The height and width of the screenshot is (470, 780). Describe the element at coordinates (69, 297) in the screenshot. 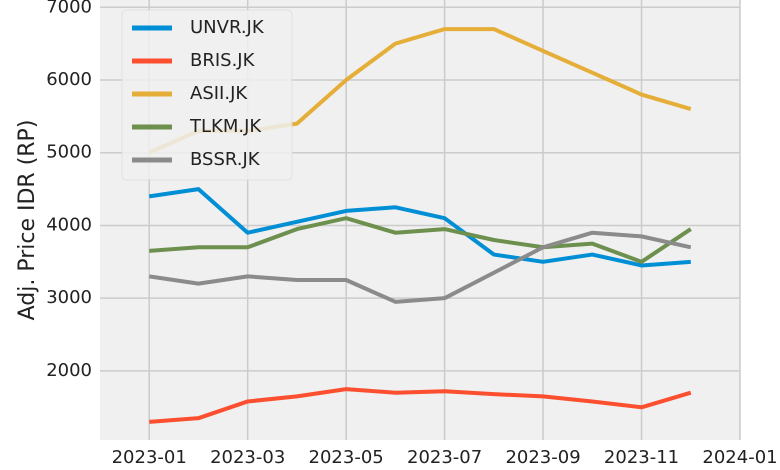

I see `y-tick-label: 3000` at that location.